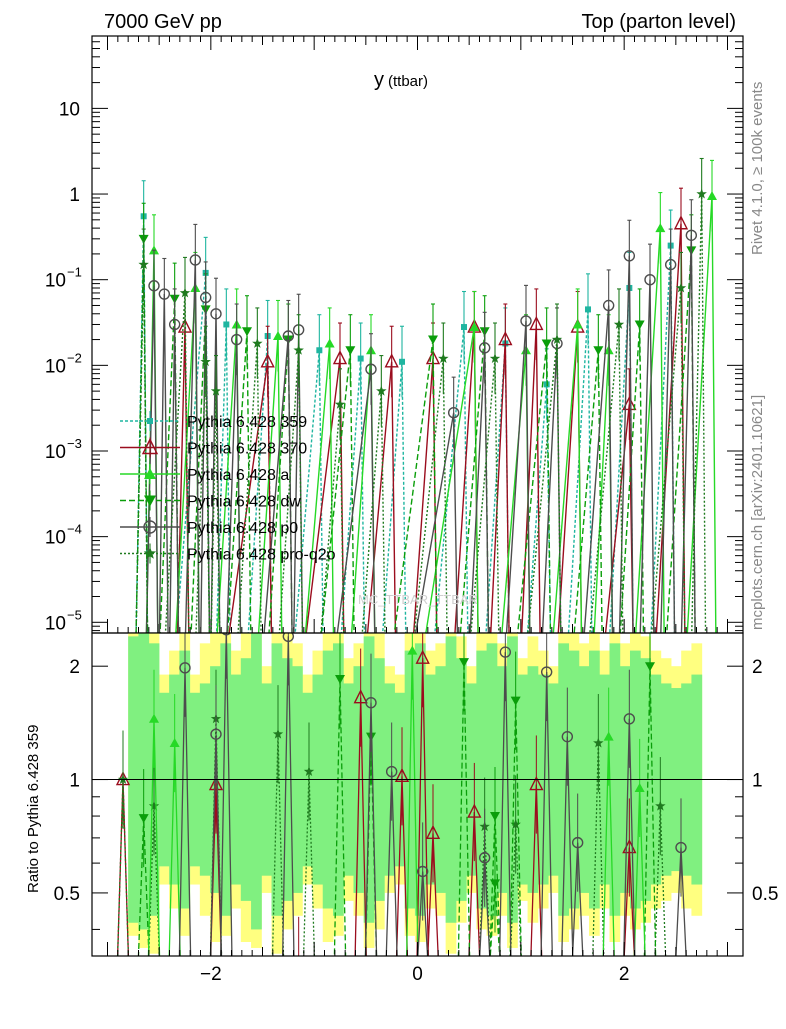  What do you see at coordinates (74, 529) in the screenshot?
I see `y-tick-label-exponent: −4` at bounding box center [74, 529].